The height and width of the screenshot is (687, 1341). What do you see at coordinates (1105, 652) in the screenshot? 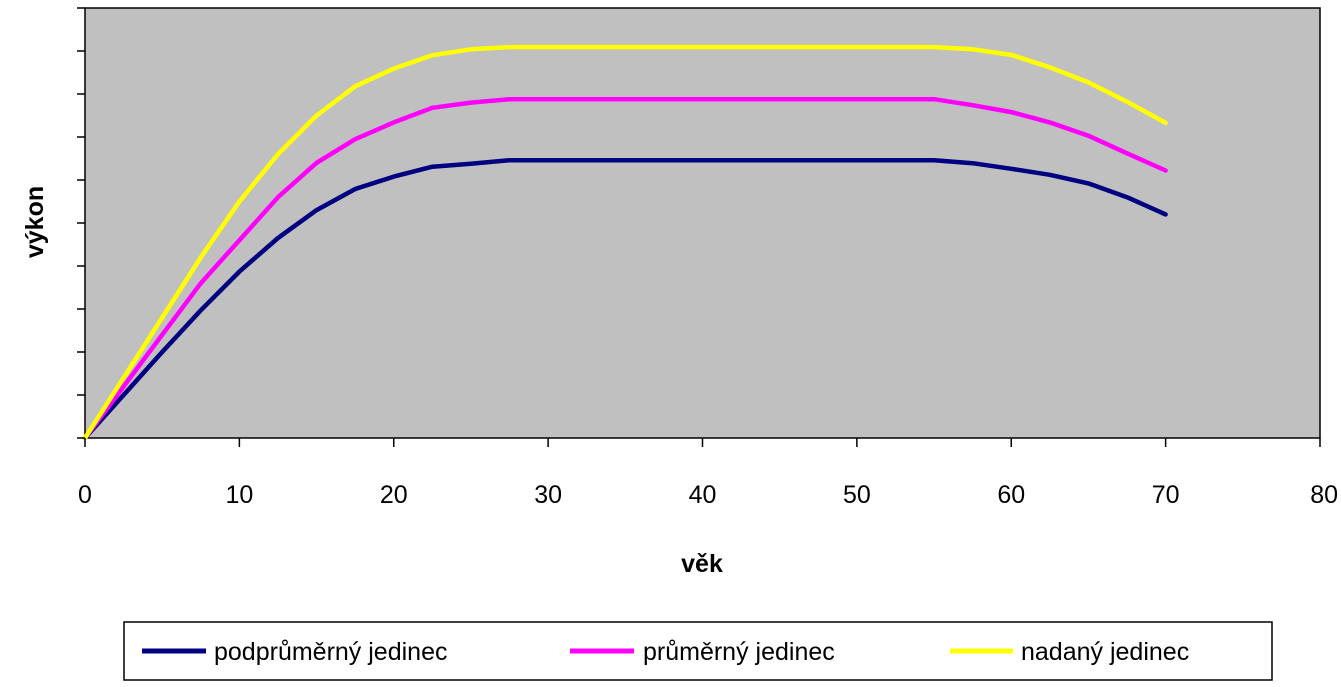
I see `legend-label-3: nadaný jedinec` at bounding box center [1105, 652].